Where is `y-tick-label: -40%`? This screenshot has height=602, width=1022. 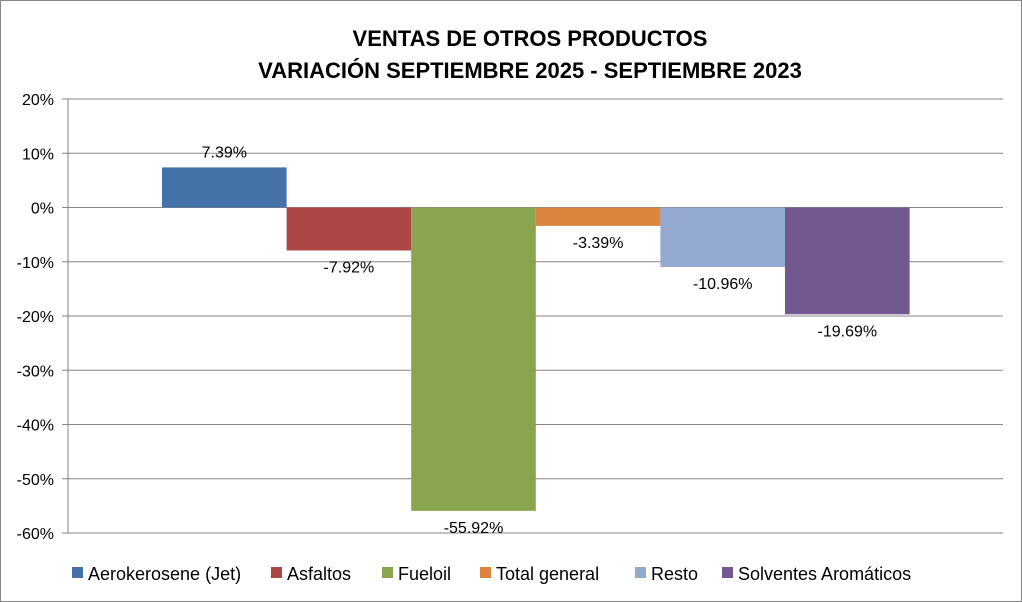 y-tick-label: -40% is located at coordinates (35, 426).